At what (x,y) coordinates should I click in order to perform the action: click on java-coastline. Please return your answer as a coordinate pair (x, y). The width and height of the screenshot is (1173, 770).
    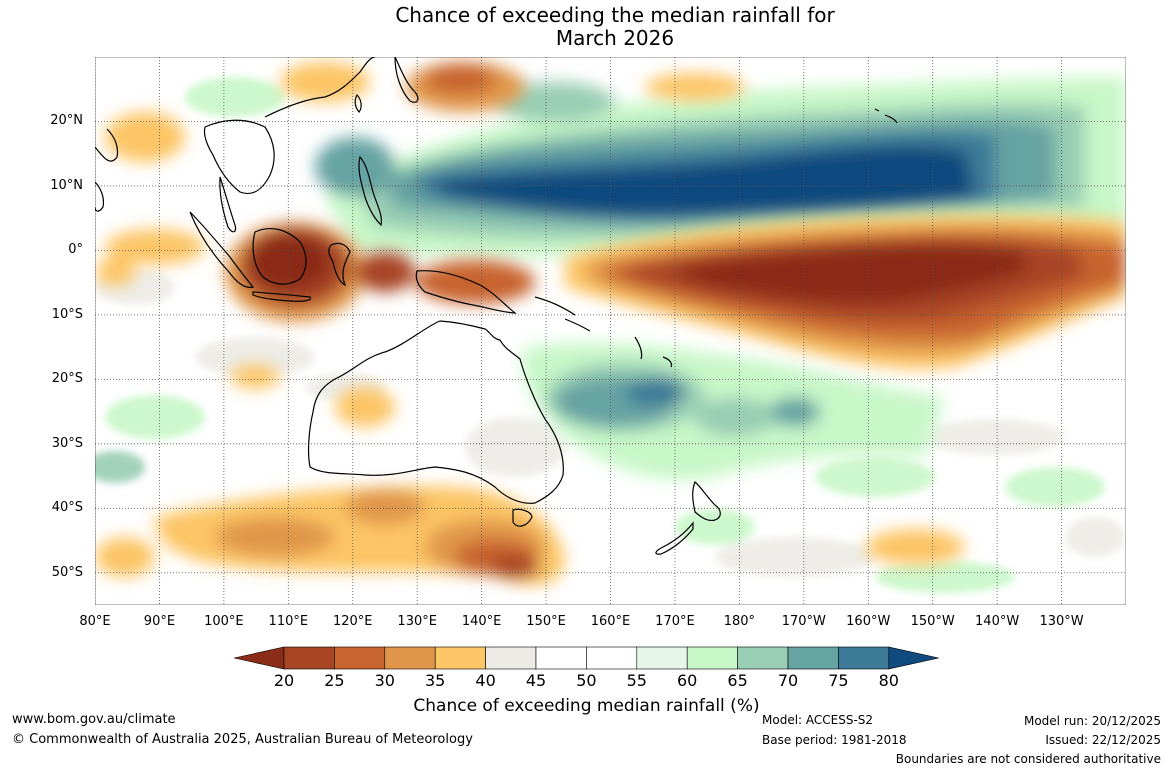
    Looking at the image, I should click on (282, 296).